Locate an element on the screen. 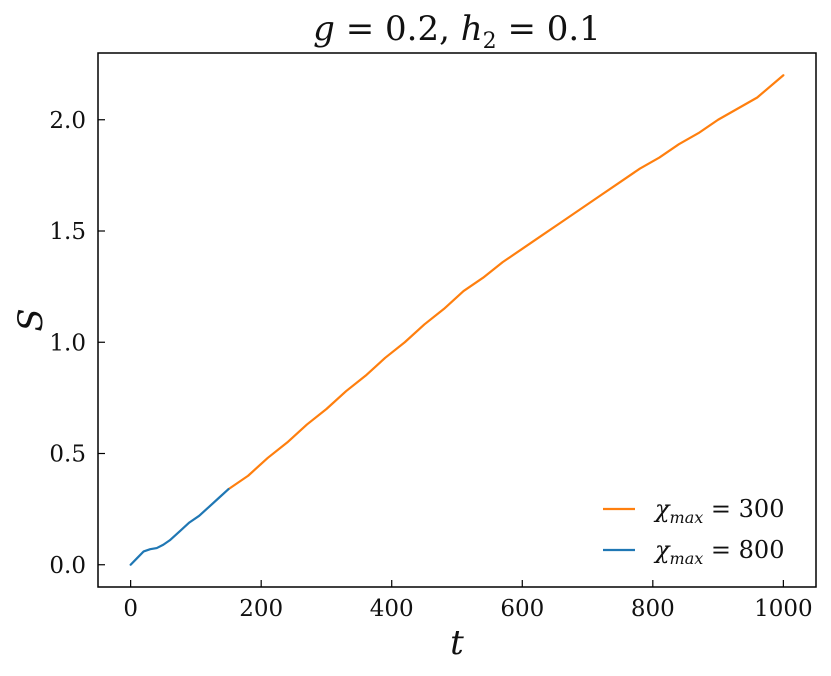  x-axis-label: t is located at coordinates (457, 643).